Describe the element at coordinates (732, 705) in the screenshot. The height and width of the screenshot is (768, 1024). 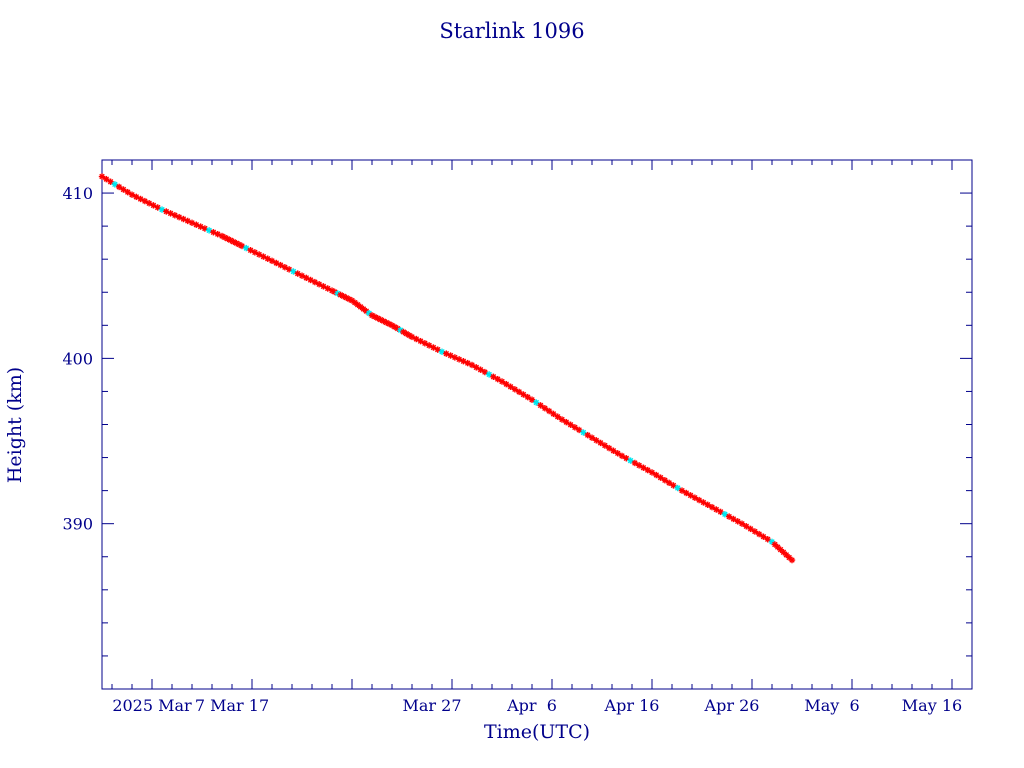
I see `x-tick-label: Apr 26` at that location.